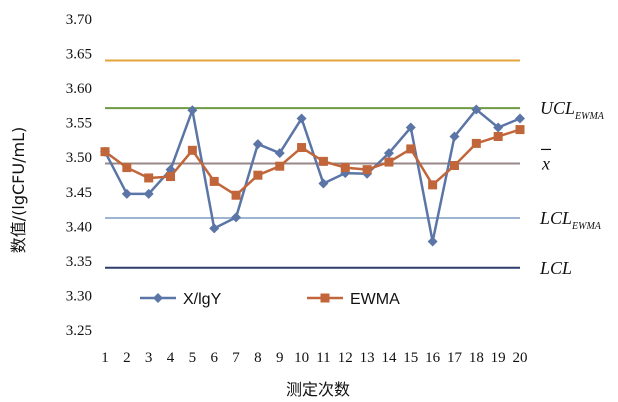  I want to click on x-tick-label: 8, so click(258, 358).